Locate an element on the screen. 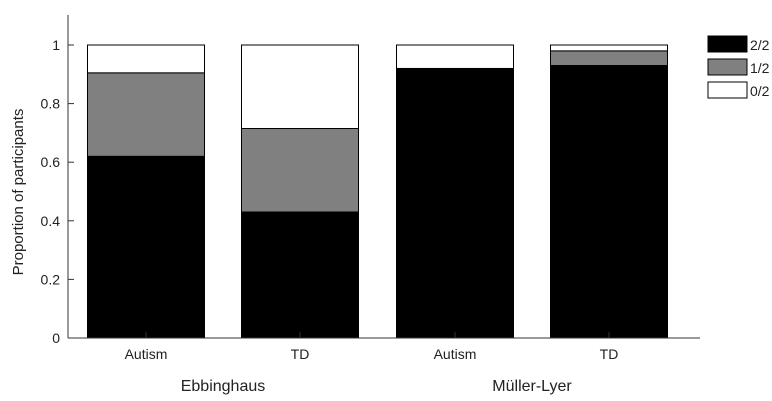 The width and height of the screenshot is (772, 401). y-tick-label: 0.8 is located at coordinates (51, 104).